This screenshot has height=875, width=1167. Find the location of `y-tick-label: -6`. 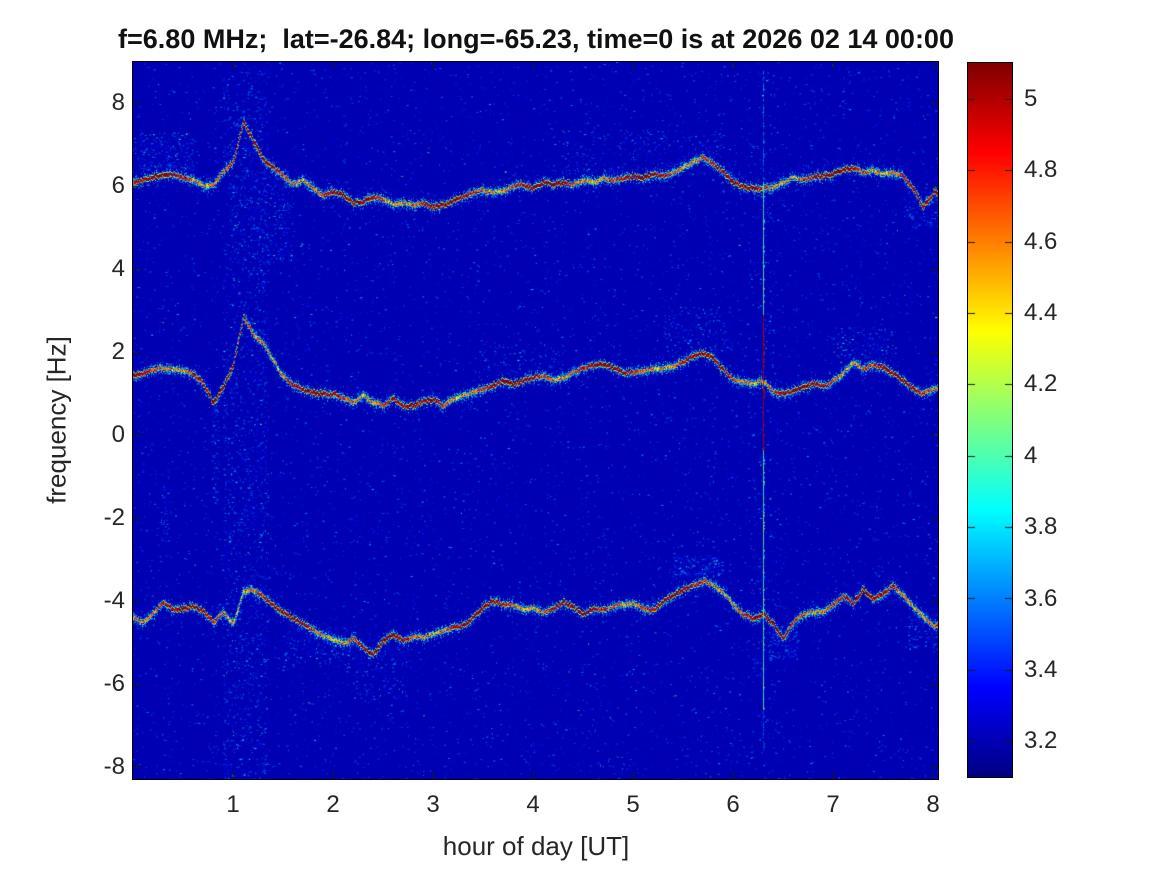

y-tick-label: -6 is located at coordinates (114, 683).